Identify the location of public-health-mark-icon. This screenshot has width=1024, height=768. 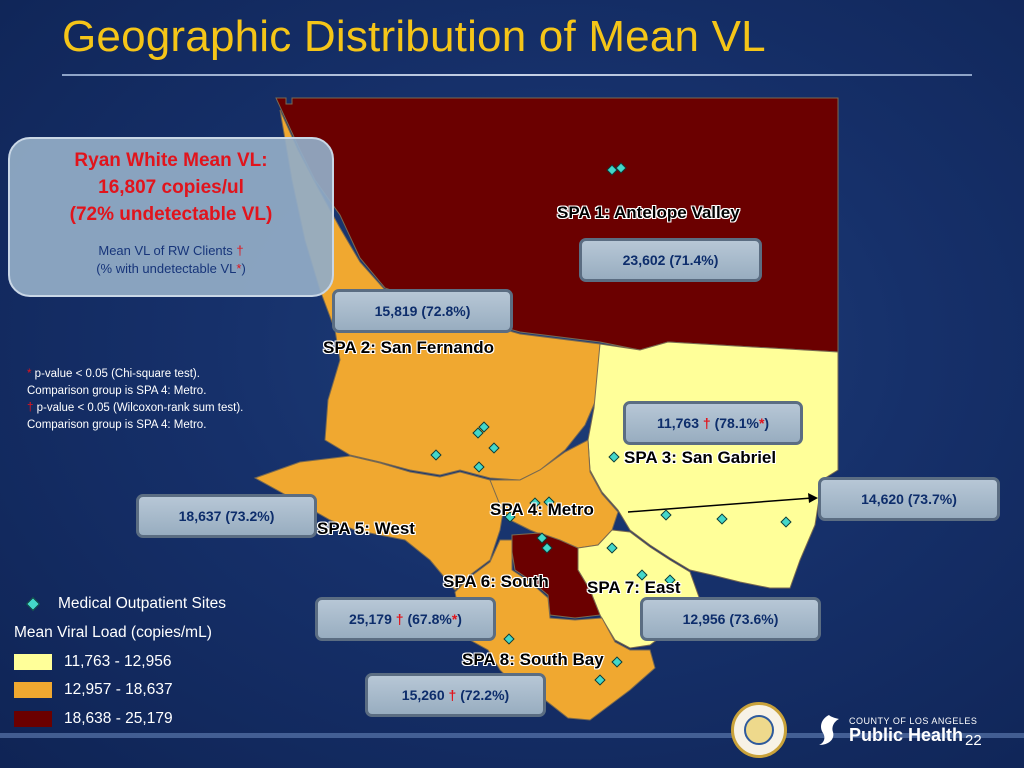
(829, 730).